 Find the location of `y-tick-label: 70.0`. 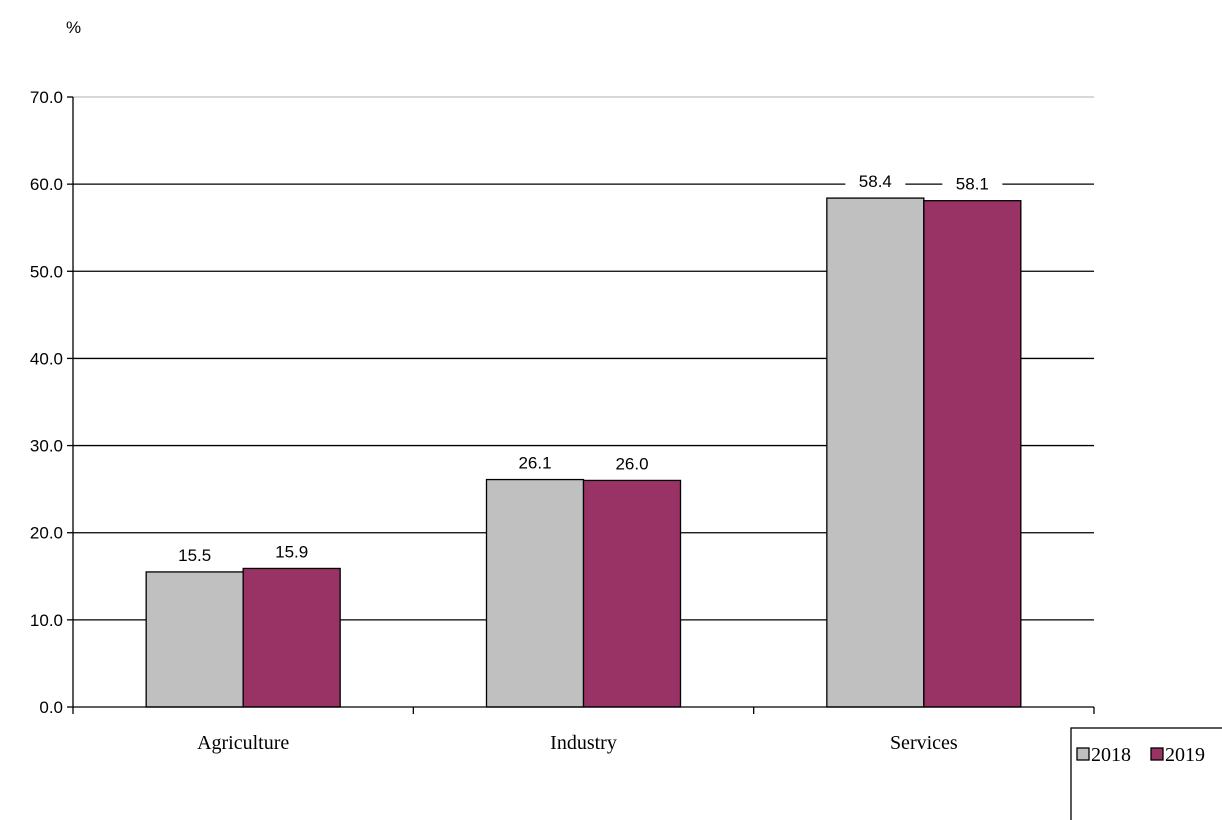

y-tick-label: 70.0 is located at coordinates (46, 97).